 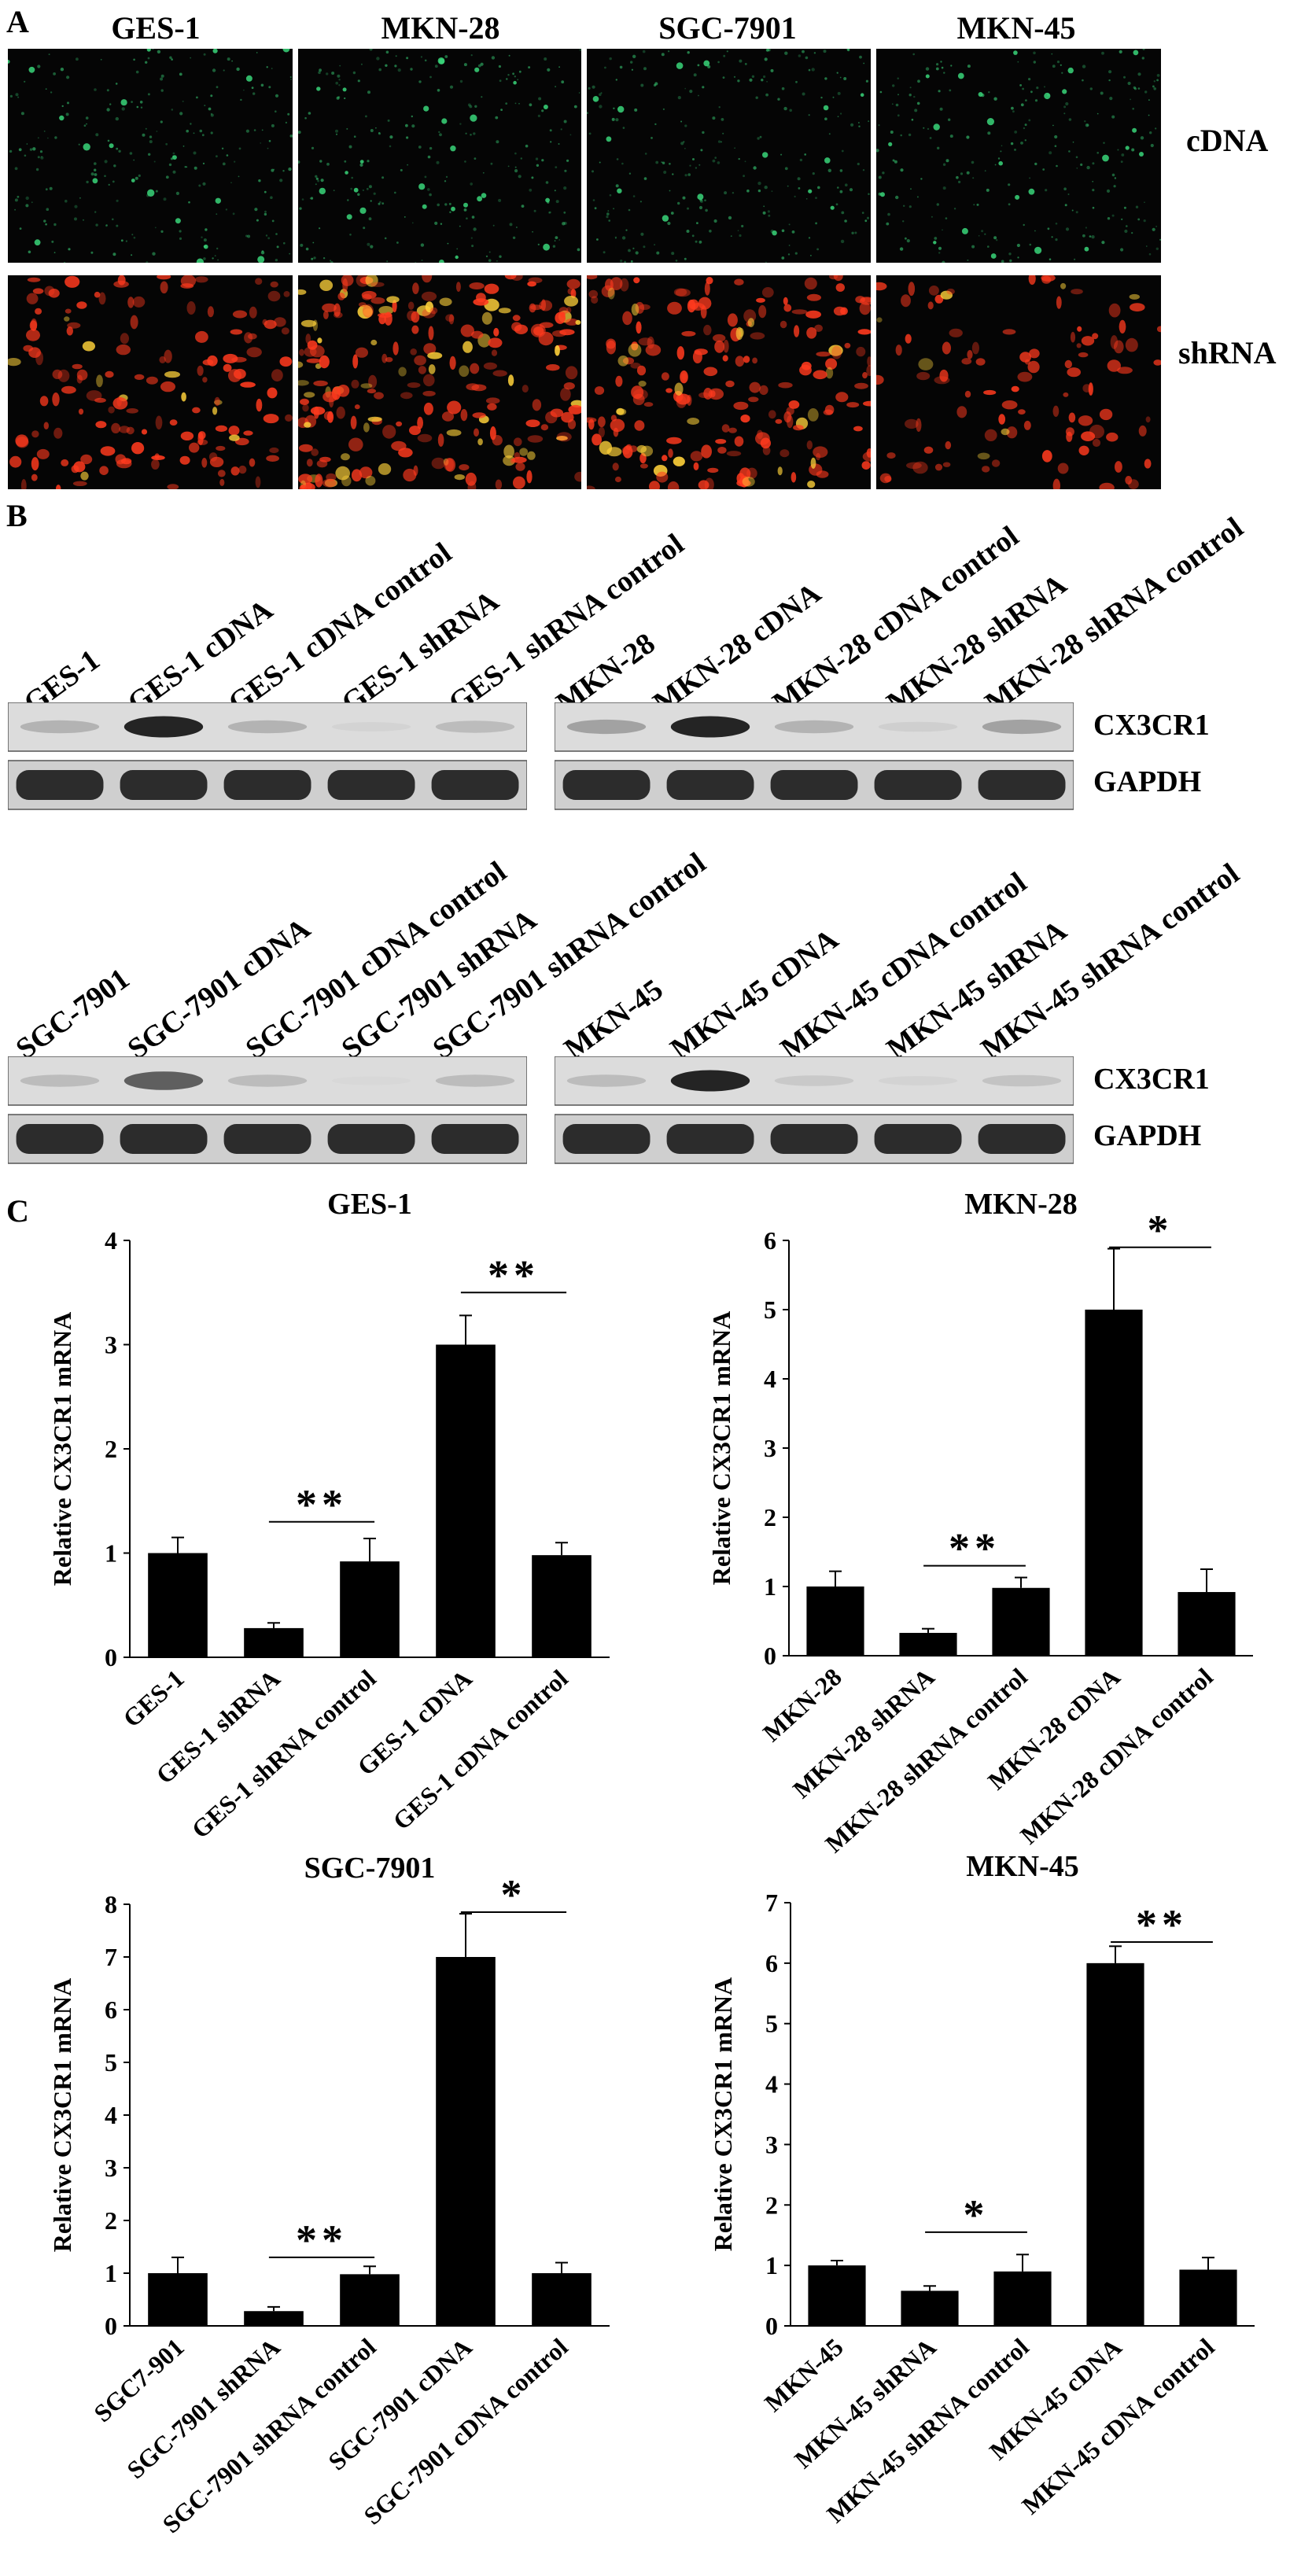 I want to click on y-tick-label: 8, so click(x=111, y=1904).